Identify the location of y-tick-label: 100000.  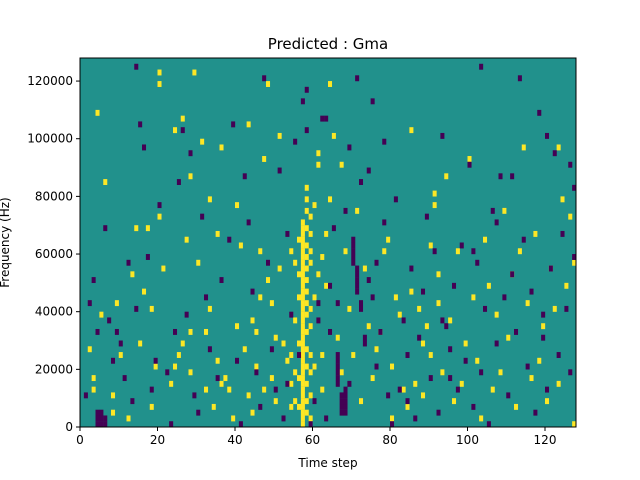
(50, 139).